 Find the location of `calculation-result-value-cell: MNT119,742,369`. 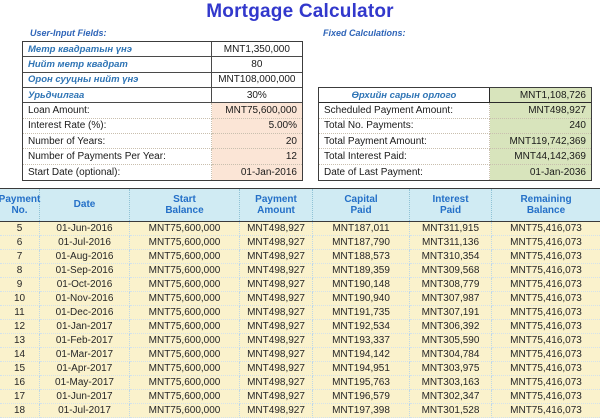

calculation-result-value-cell: MNT119,742,369 is located at coordinates (540, 141).